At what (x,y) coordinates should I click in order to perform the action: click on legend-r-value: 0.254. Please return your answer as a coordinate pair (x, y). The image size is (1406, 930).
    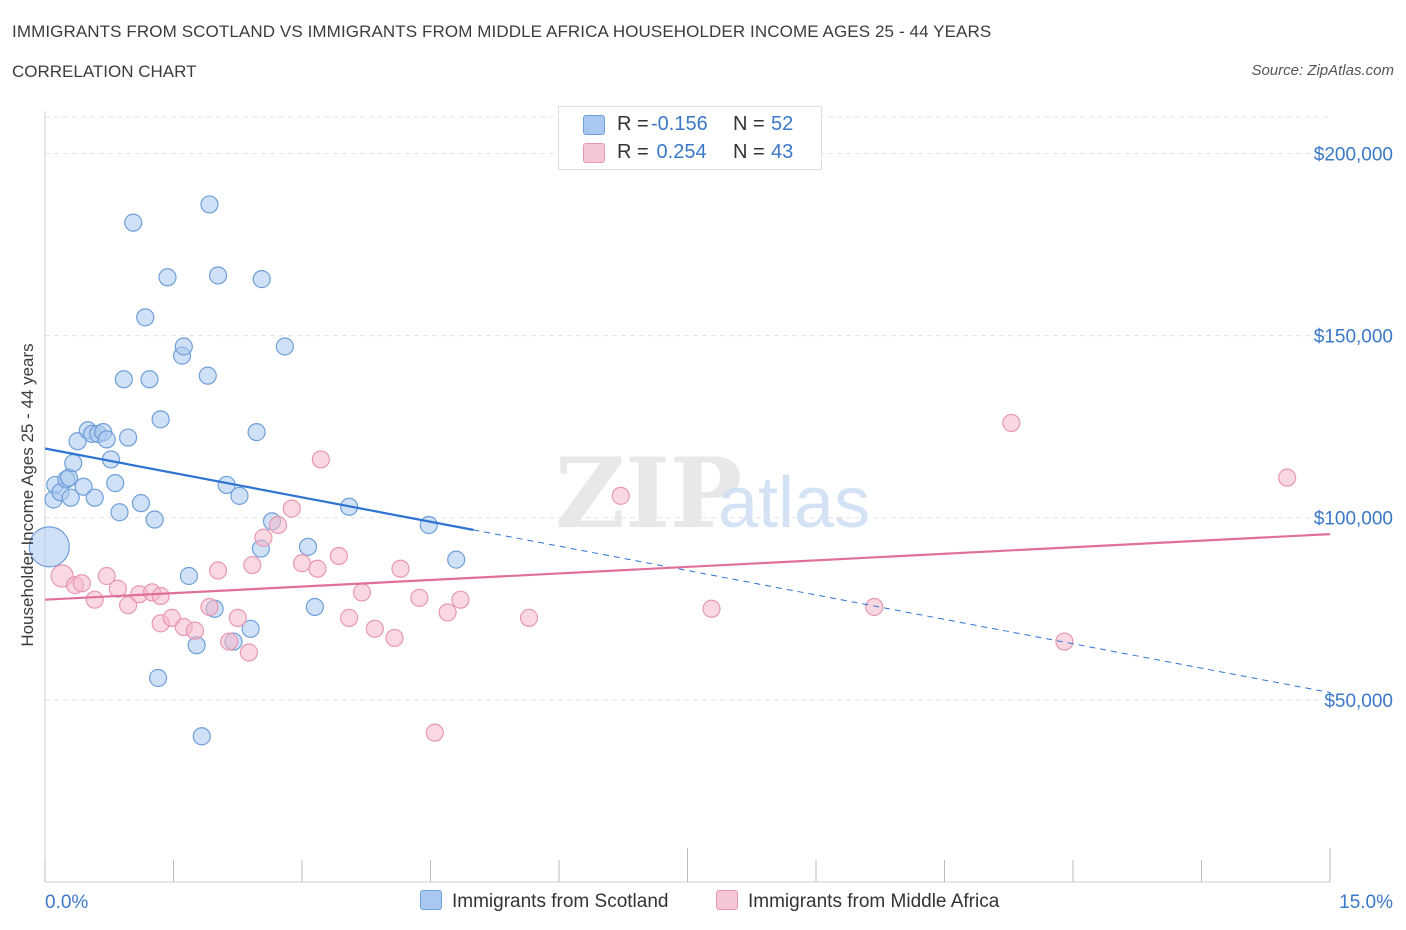
    Looking at the image, I should click on (679, 152).